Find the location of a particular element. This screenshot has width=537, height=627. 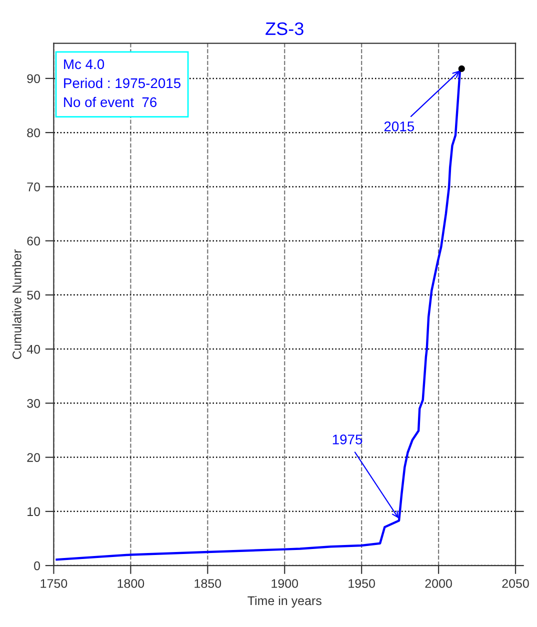

x-axis-title: Time in years is located at coordinates (285, 602).